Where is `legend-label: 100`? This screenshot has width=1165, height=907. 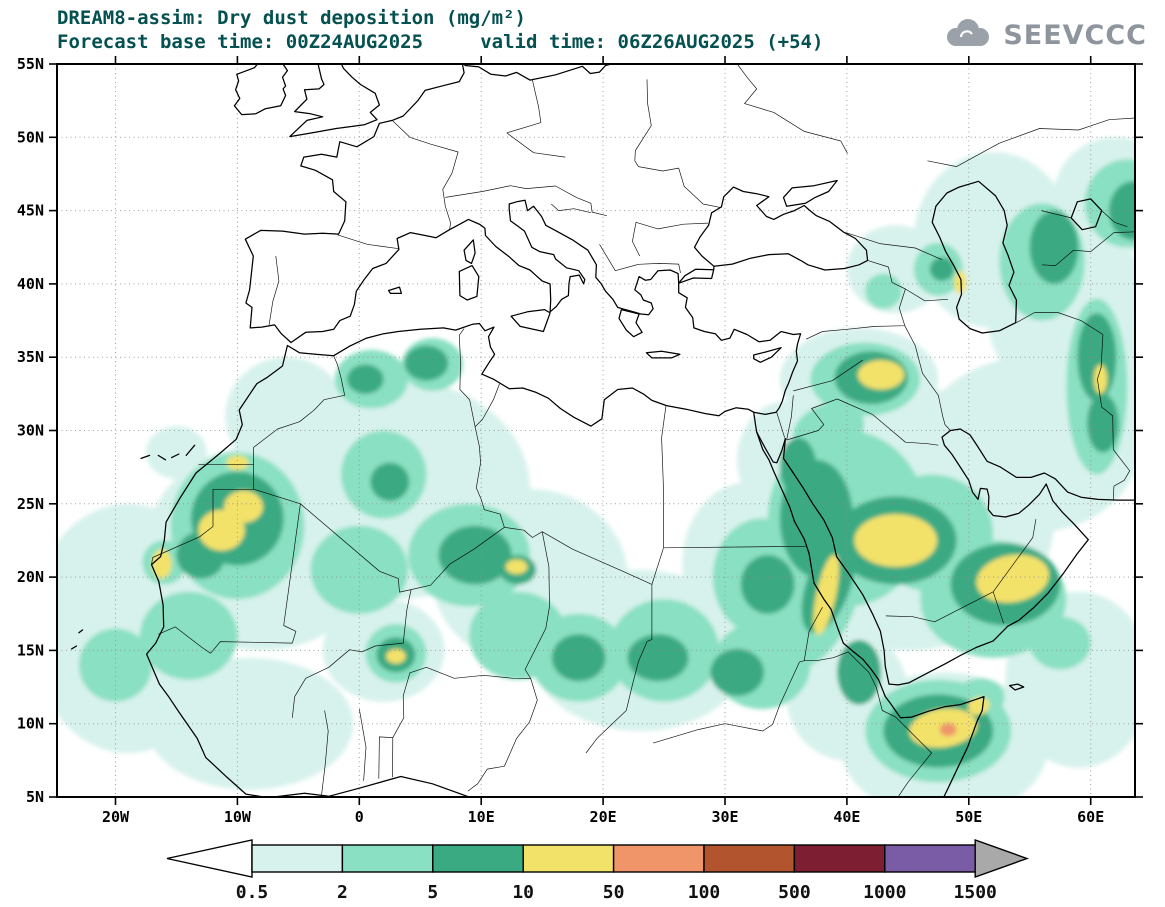
legend-label: 100 is located at coordinates (704, 892).